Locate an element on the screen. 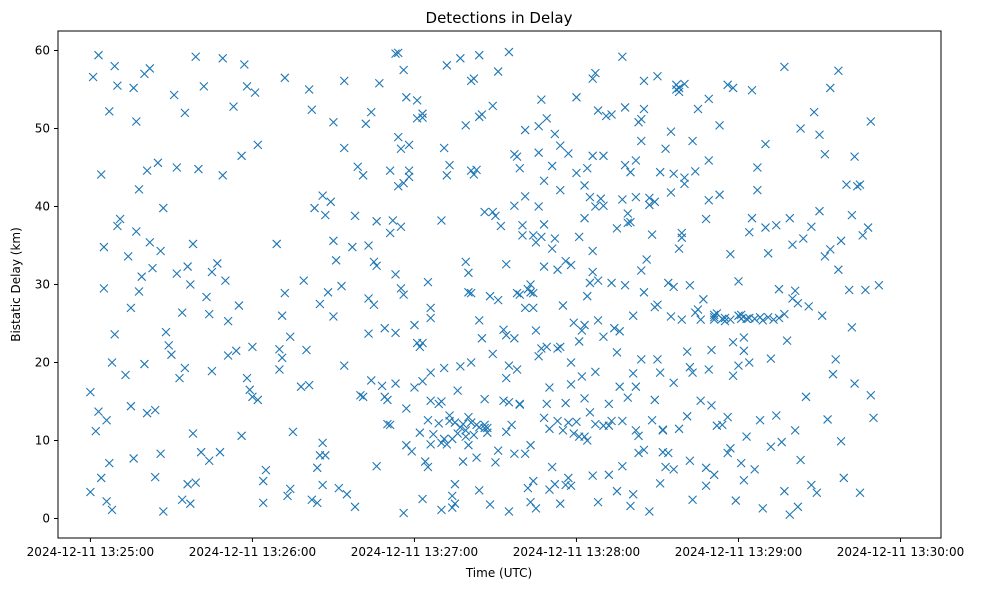 The width and height of the screenshot is (985, 590). y-axis-label: Bistatic Delay (km) is located at coordinates (16, 284).